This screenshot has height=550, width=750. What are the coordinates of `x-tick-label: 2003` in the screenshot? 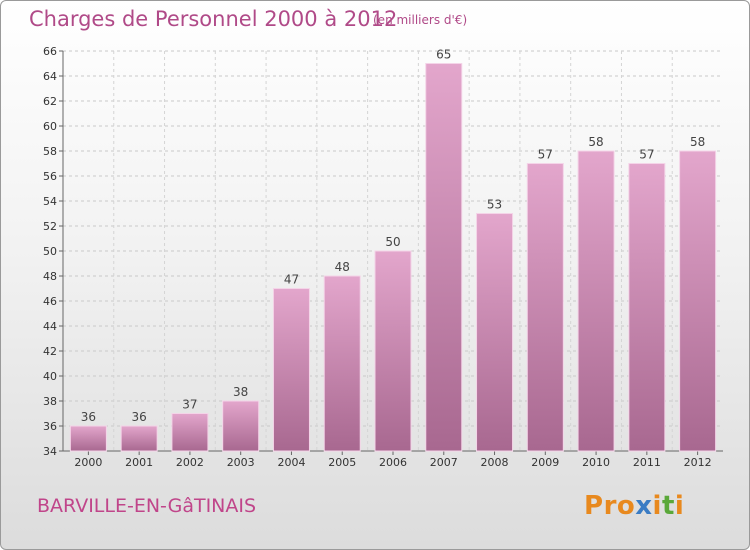 It's located at (241, 462).